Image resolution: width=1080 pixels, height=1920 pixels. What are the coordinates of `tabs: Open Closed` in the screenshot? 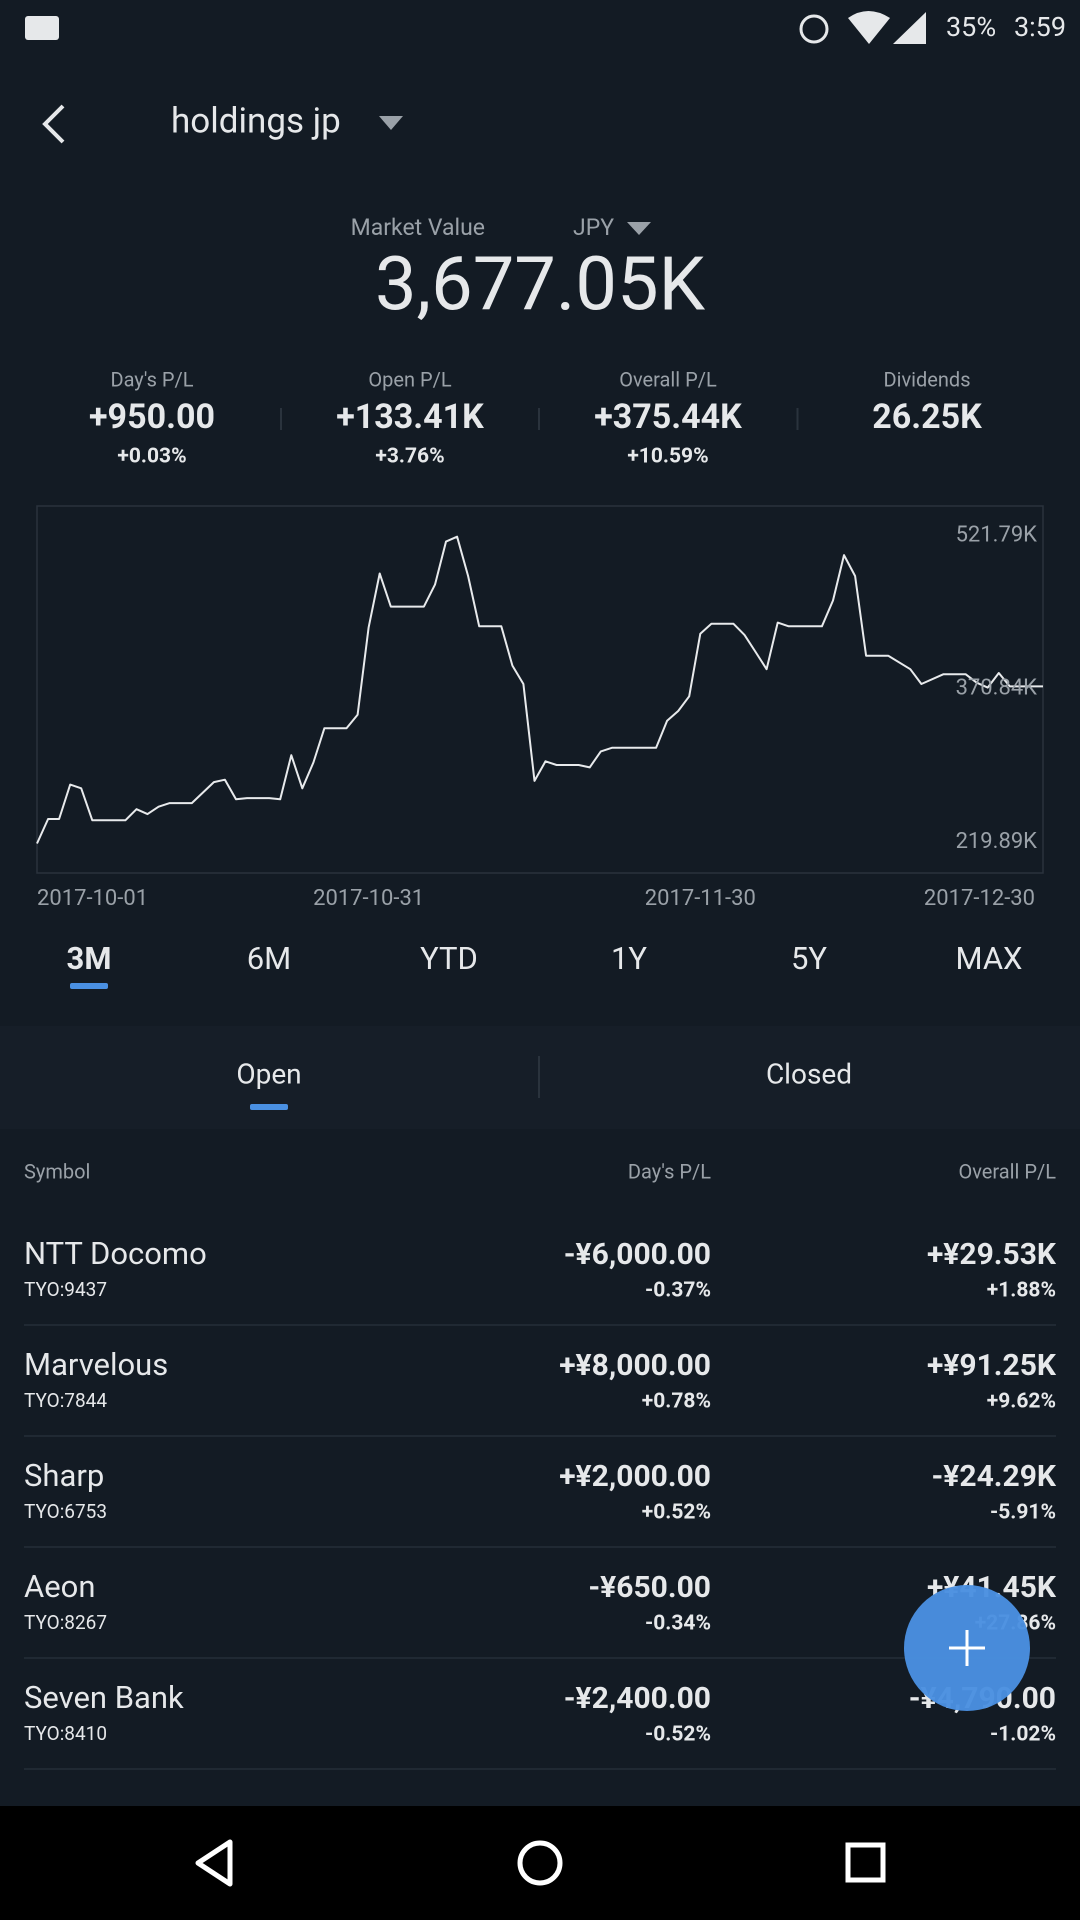 It's located at (544, 1083).